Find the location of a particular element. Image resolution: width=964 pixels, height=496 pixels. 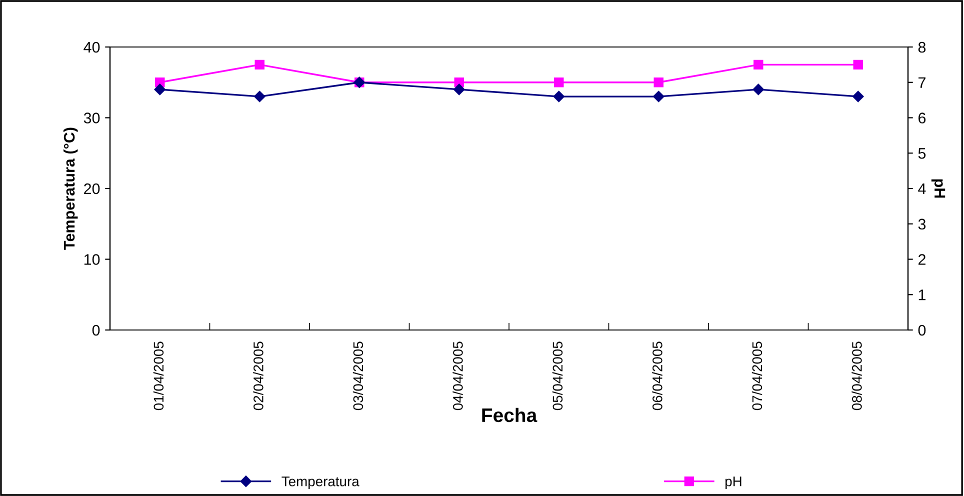

y2-tick-label: 6 is located at coordinates (922, 118).